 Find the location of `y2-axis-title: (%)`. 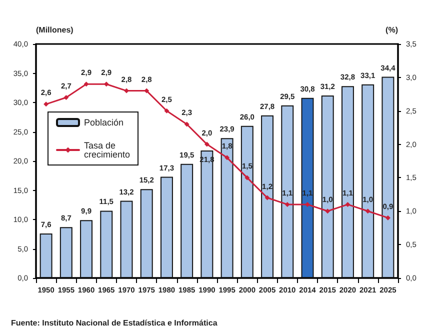

y2-axis-title: (%) is located at coordinates (392, 30).